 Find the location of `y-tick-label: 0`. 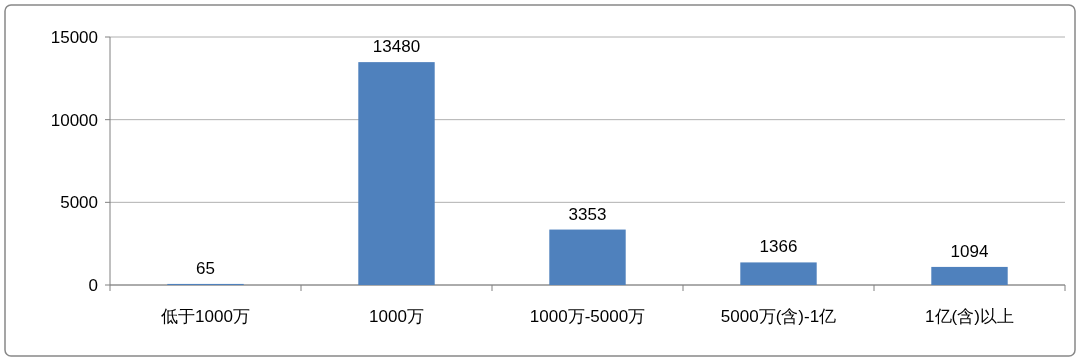

y-tick-label: 0 is located at coordinates (93, 285).